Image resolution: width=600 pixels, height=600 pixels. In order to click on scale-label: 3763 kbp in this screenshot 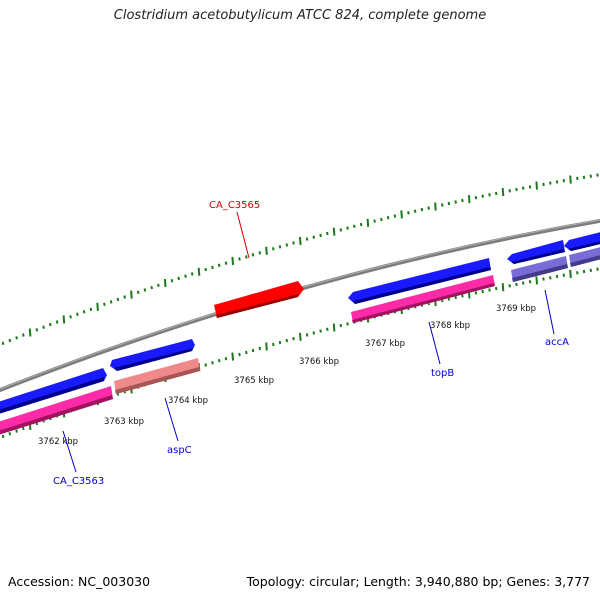, I will do `click(124, 422)`.